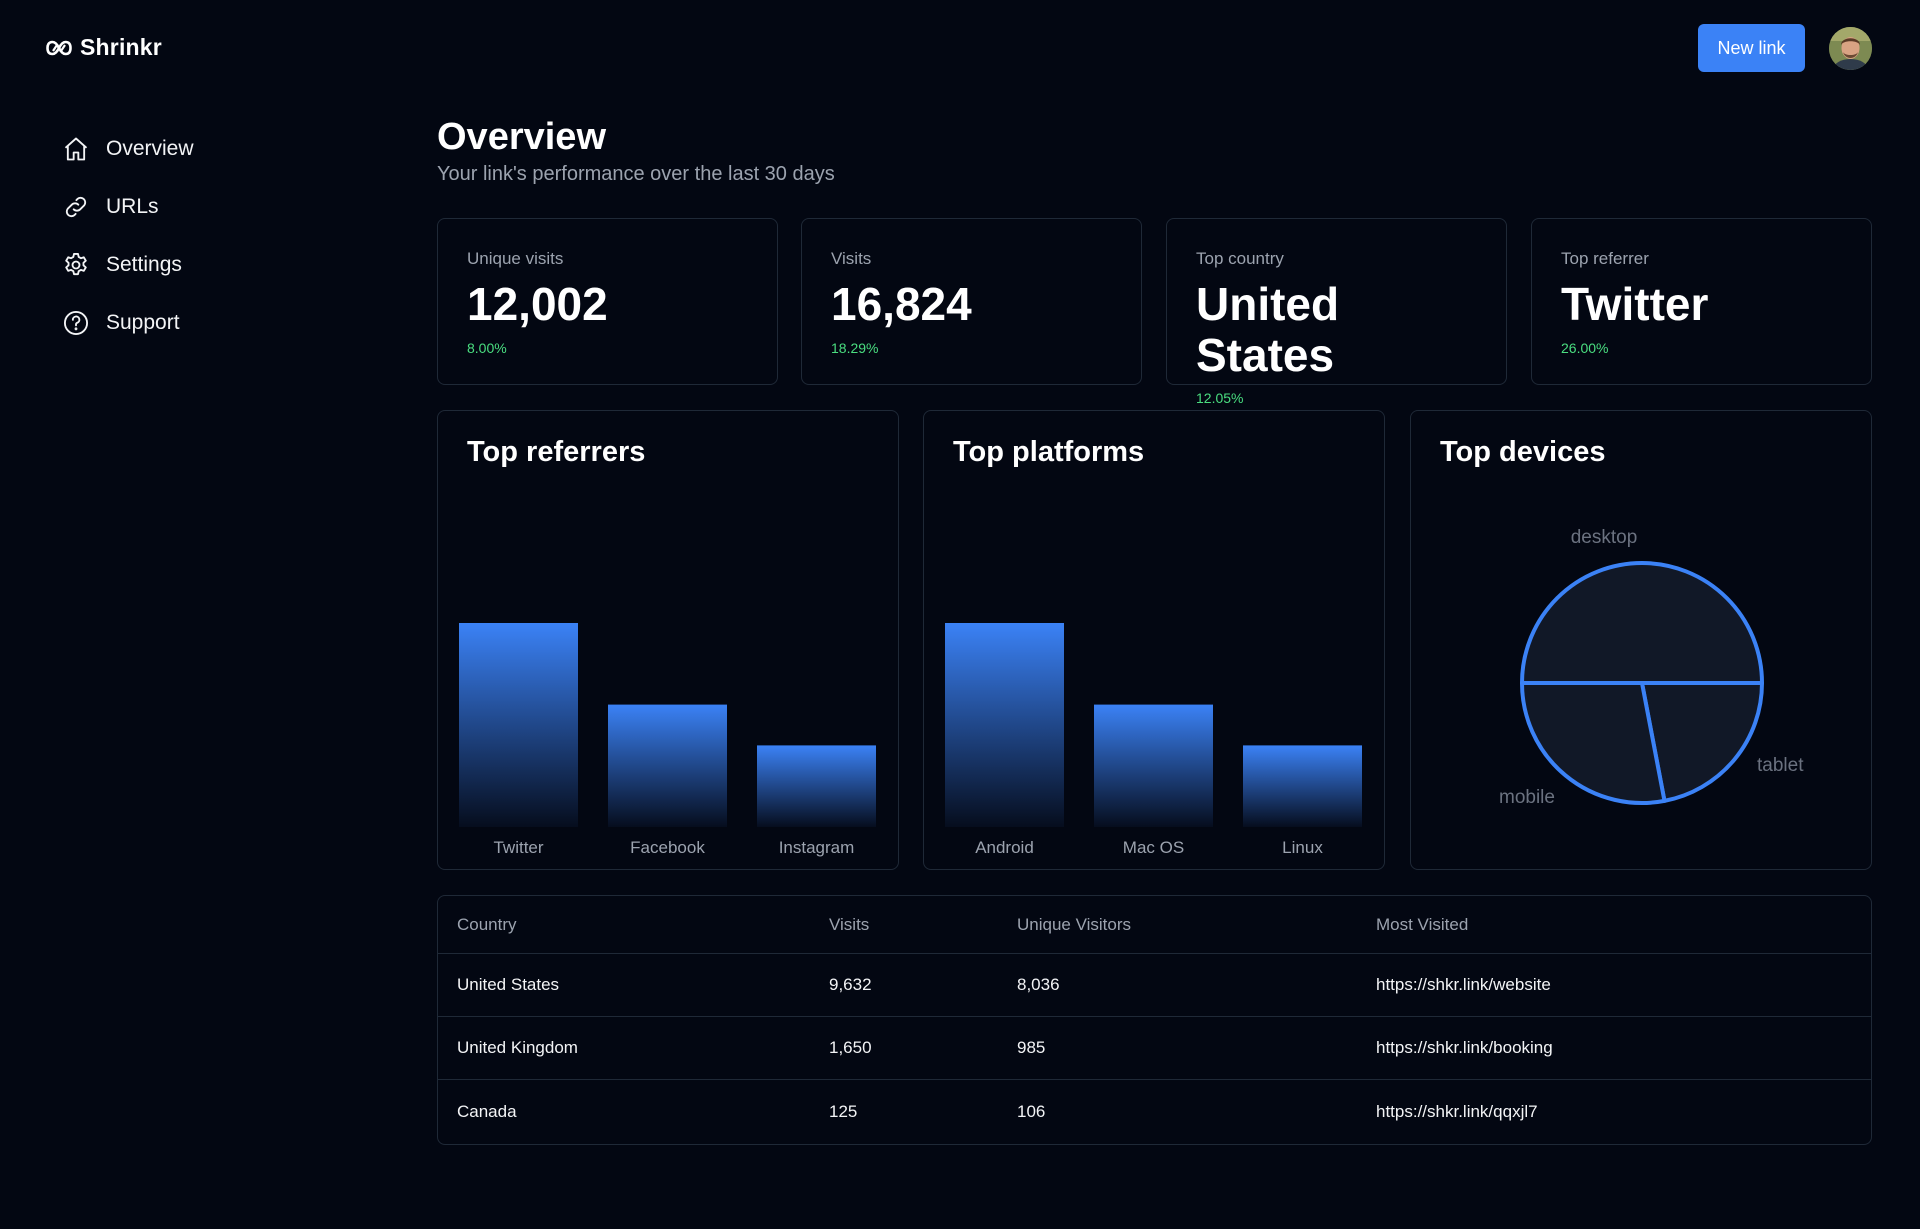  What do you see at coordinates (1702, 742) in the screenshot?
I see `pie-slice-tablet` at bounding box center [1702, 742].